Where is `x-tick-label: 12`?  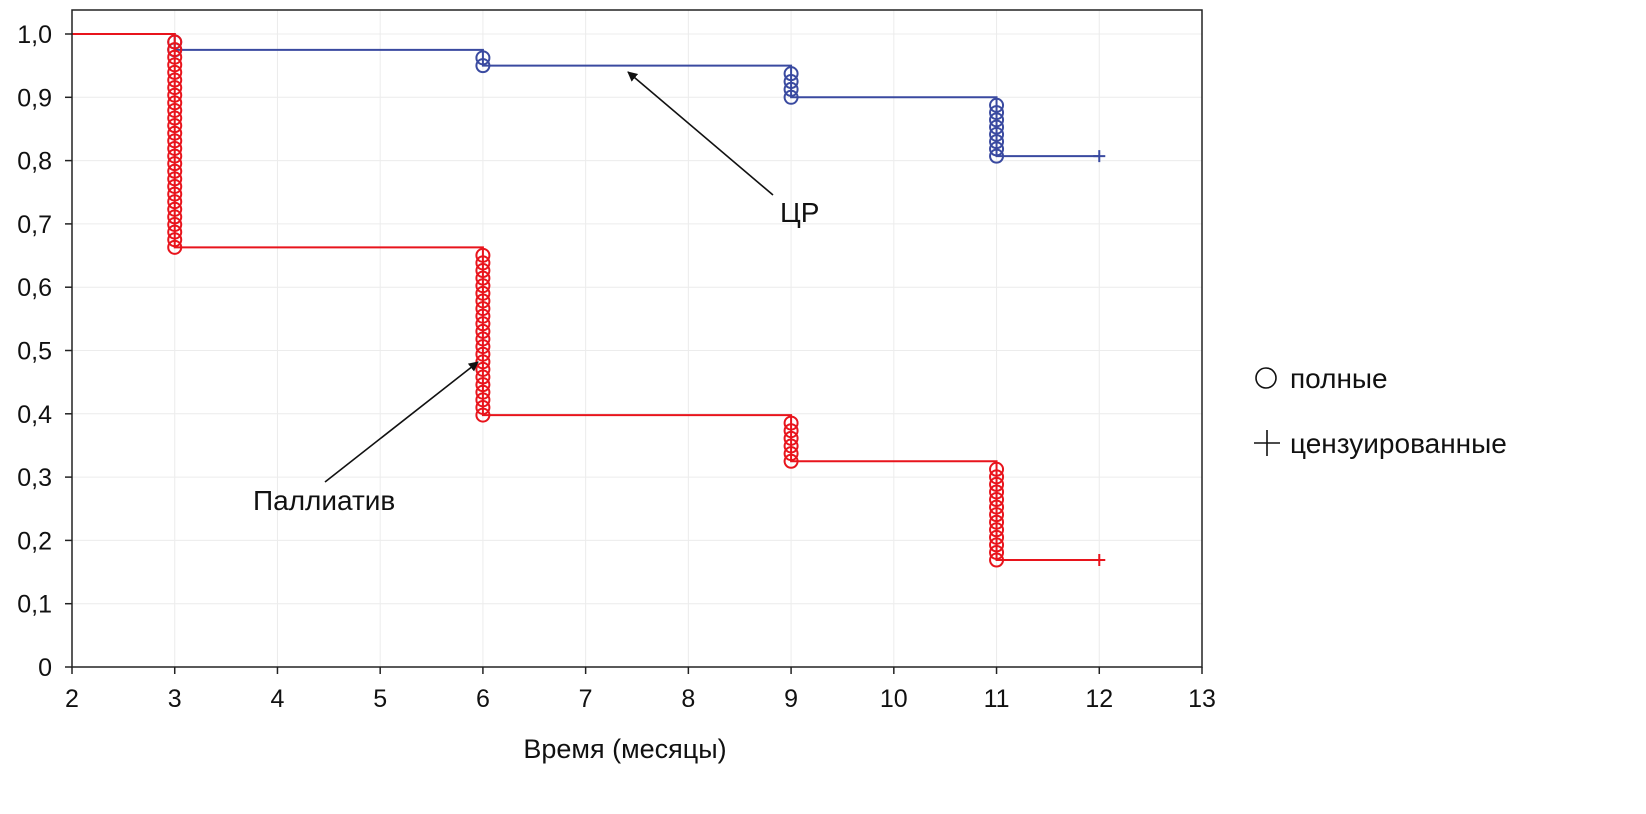
x-tick-label: 12 is located at coordinates (1099, 699).